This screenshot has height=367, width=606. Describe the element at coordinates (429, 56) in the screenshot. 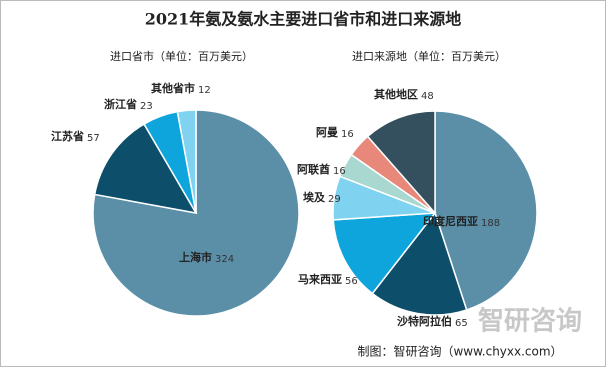

I see `pie-title: 进口来源地（单位：百万美元）` at that location.